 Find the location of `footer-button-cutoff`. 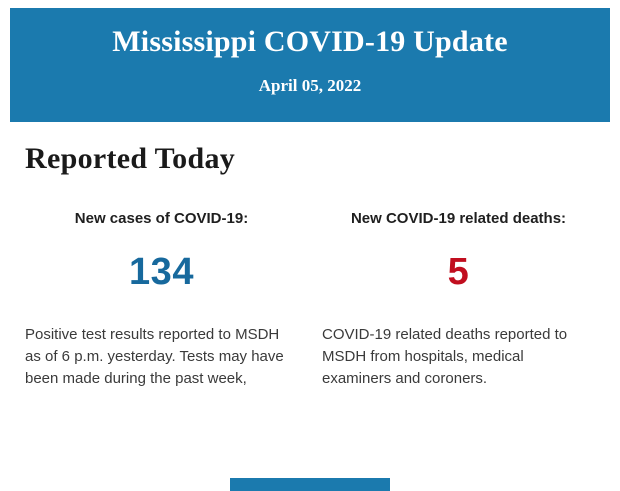

footer-button-cutoff is located at coordinates (310, 484).